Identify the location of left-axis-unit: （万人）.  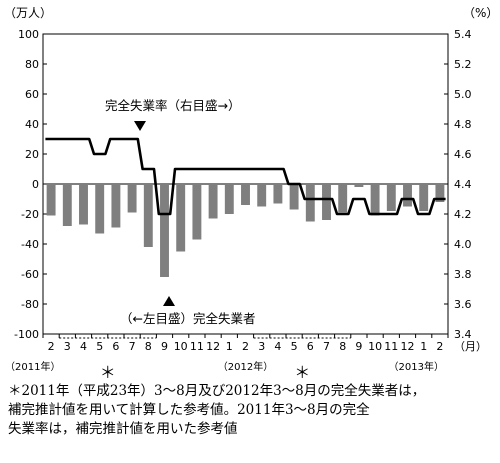
(28, 13).